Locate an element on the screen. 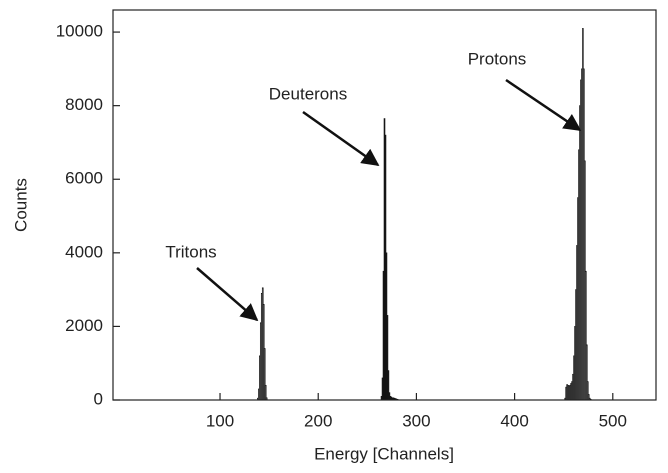 This screenshot has height=473, width=668. x-tick-label: 400 is located at coordinates (514, 420).